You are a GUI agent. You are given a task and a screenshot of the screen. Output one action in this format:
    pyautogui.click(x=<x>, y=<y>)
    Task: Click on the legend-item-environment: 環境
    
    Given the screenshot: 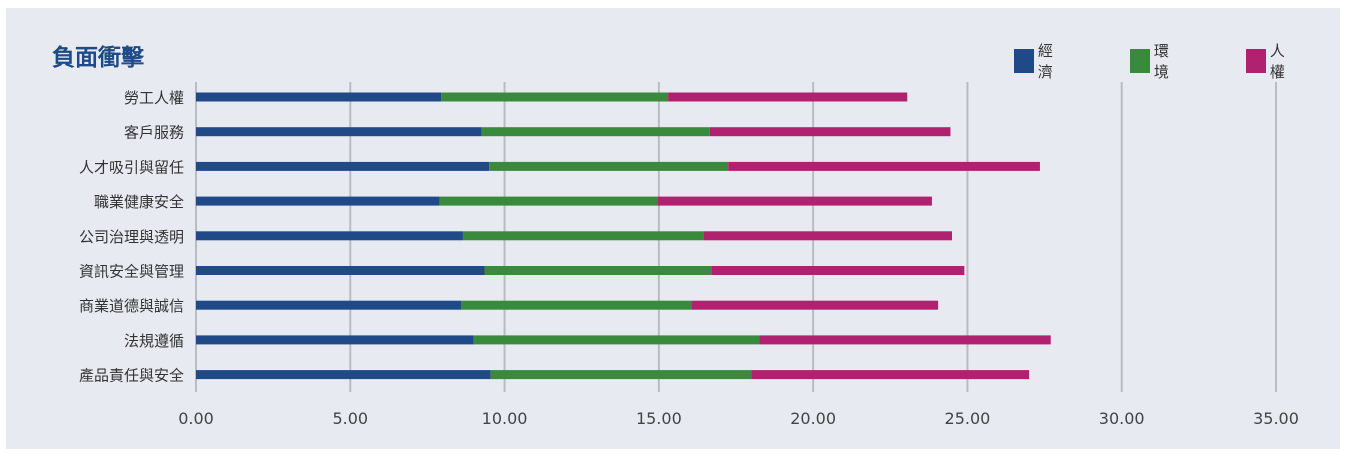 What is the action you would take?
    pyautogui.click(x=1153, y=61)
    